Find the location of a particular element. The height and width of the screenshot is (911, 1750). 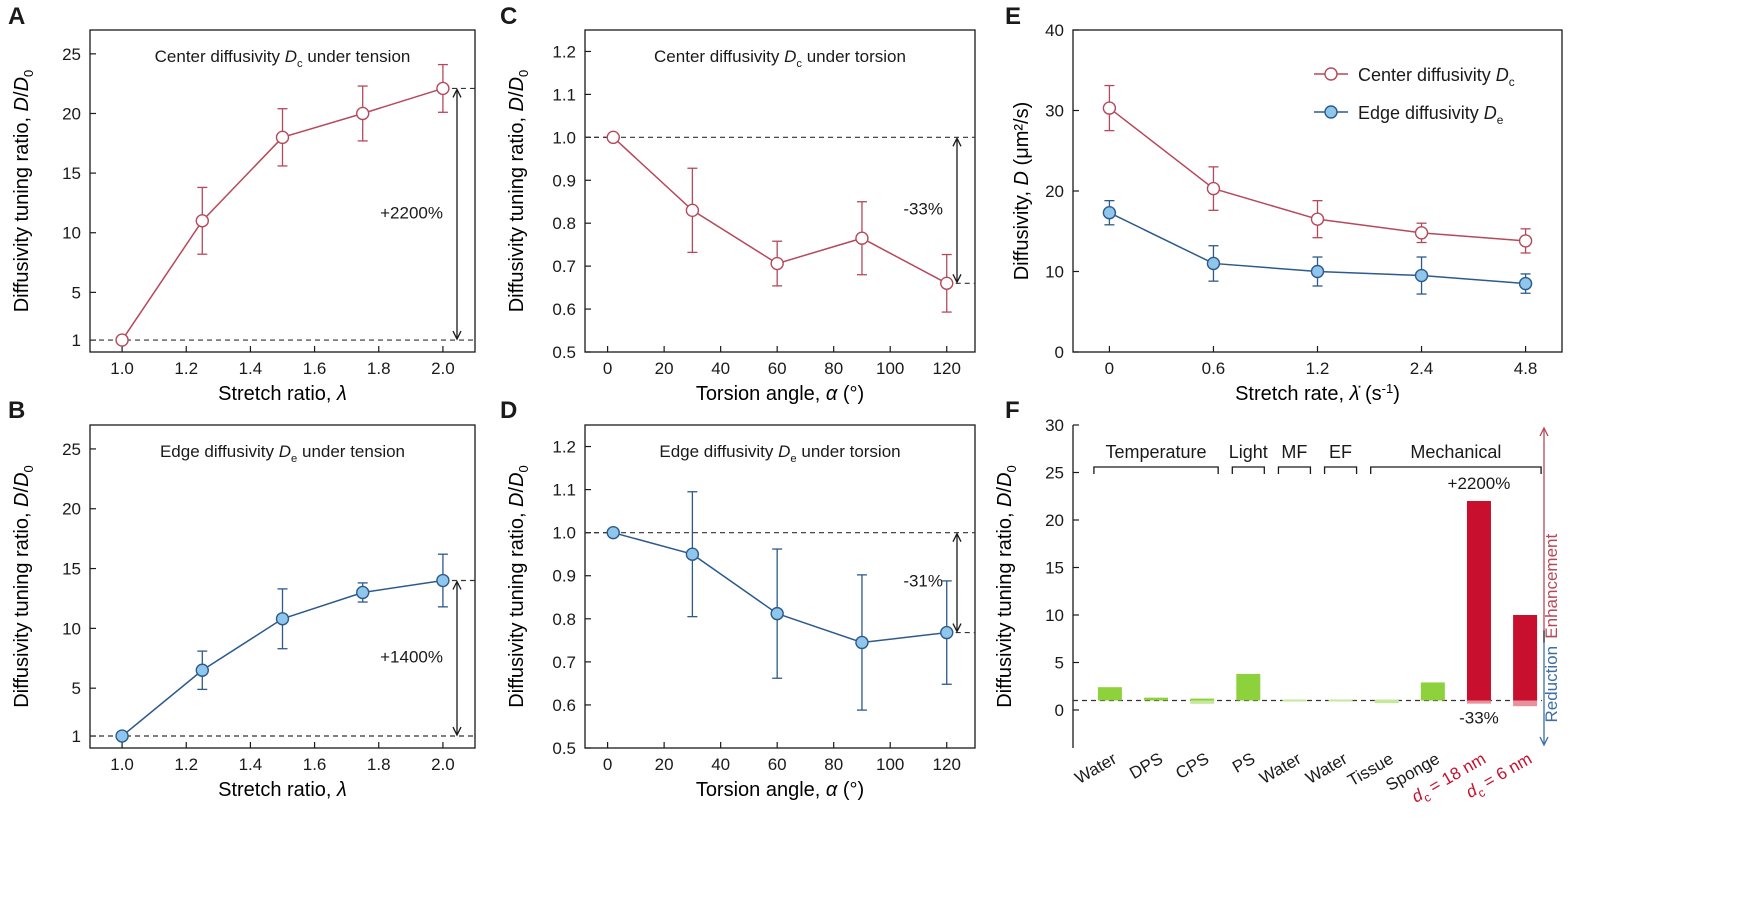

x-axis-label: Stretch rate, λ̇ (s-1) is located at coordinates (1317, 393).